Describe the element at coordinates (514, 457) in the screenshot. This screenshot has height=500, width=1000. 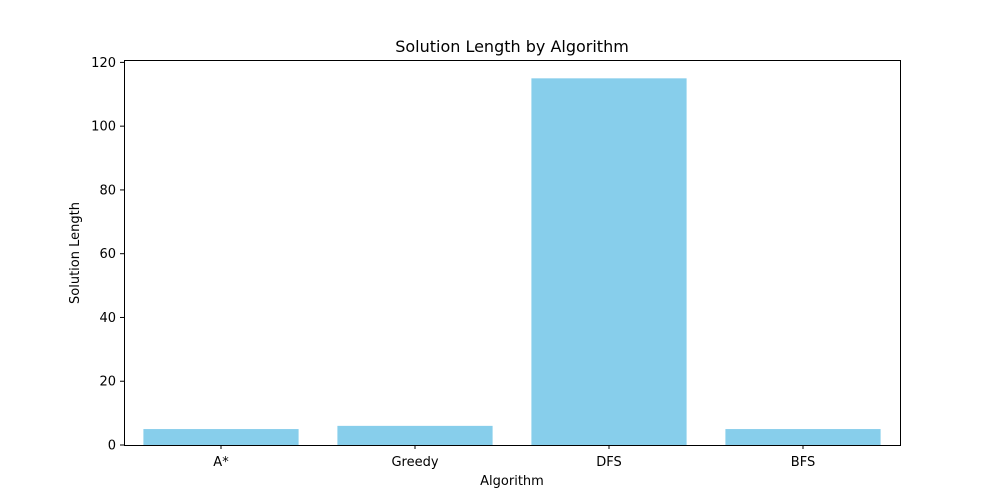
I see `x-axis-ticks: A* Greedy DFS BFS` at that location.